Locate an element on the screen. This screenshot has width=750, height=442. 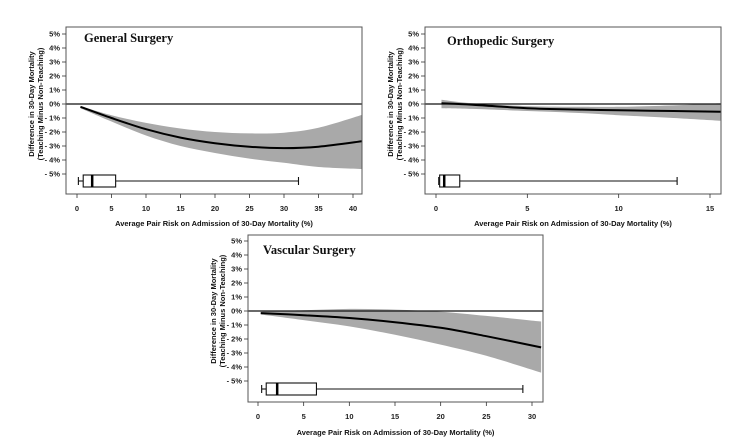
panel-title: General Surgery is located at coordinates (129, 38).